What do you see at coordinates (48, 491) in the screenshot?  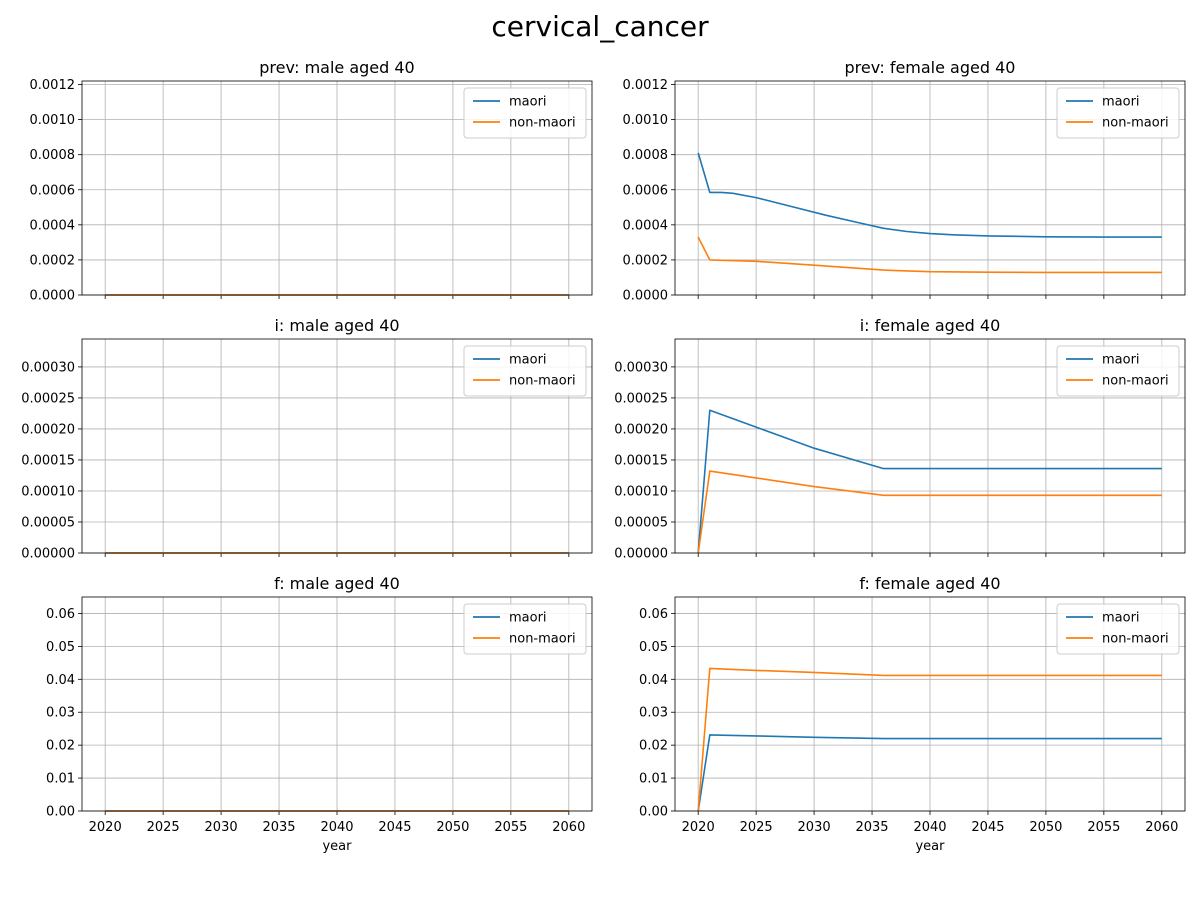 I see `y-tick-label: 0.00010` at bounding box center [48, 491].